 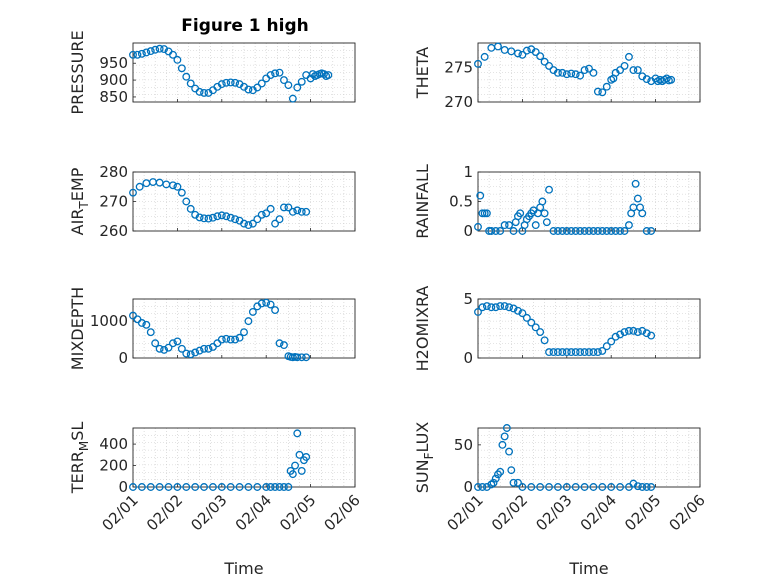 I want to click on x-axis-label: Time, so click(x=588, y=568).